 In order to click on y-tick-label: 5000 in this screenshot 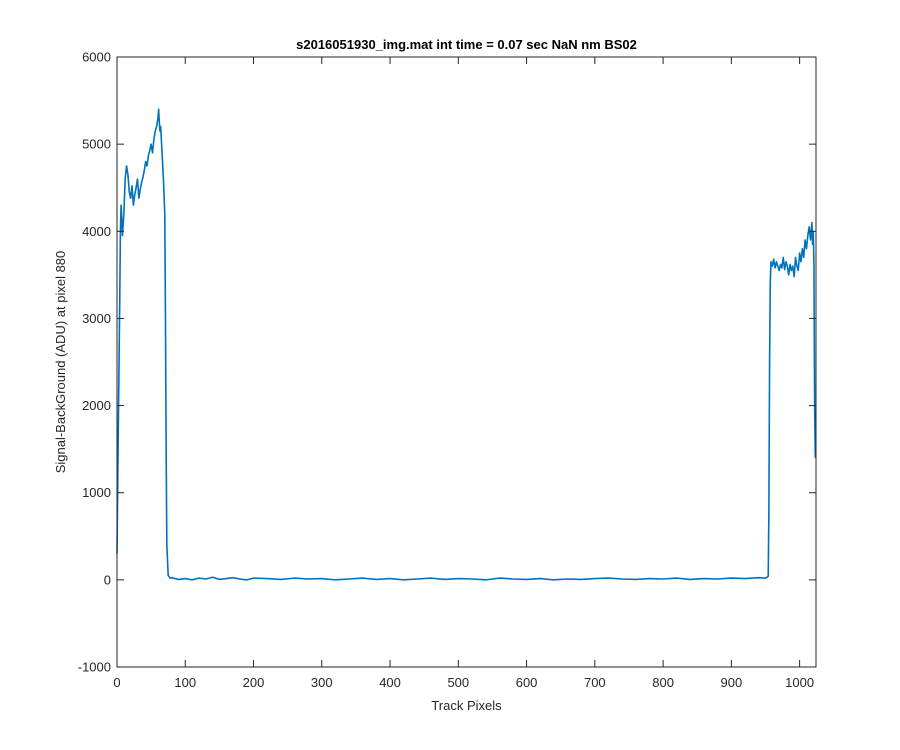, I will do `click(96, 144)`.